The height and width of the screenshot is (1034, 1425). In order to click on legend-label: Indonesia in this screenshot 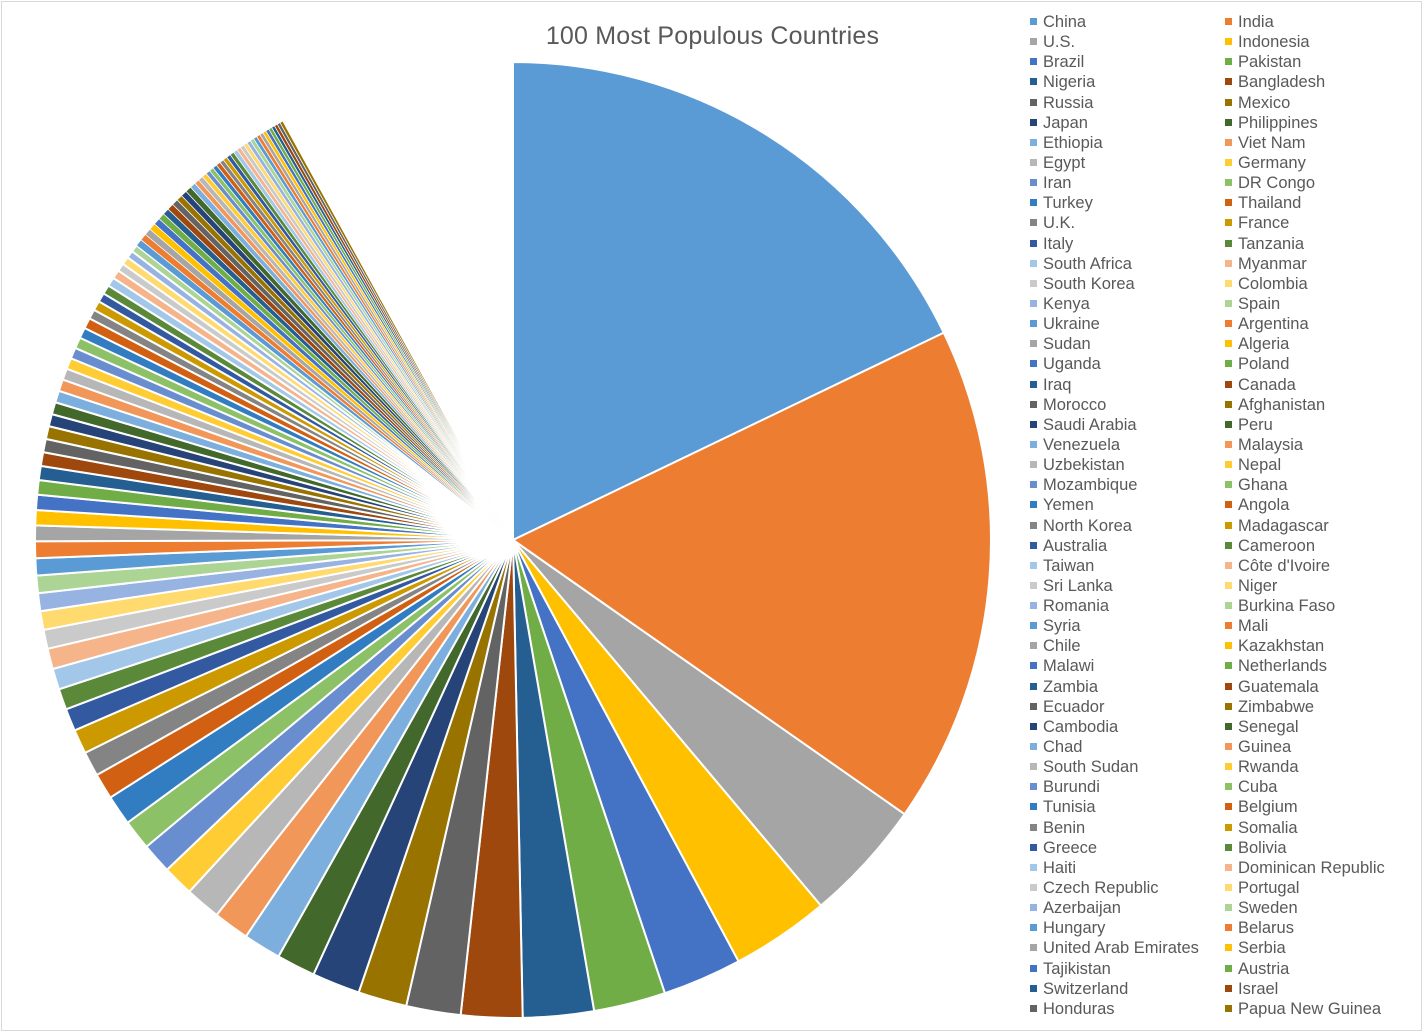, I will do `click(1274, 42)`.